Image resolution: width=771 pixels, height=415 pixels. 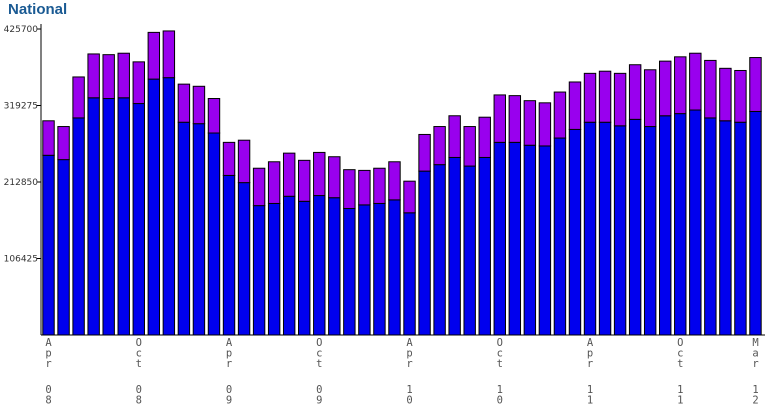 What do you see at coordinates (409, 372) in the screenshot?
I see `x-tick-label-4: Apr 10` at bounding box center [409, 372].